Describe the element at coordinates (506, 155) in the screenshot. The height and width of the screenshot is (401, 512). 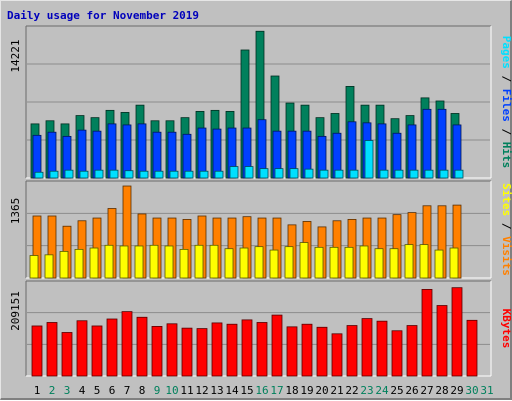
I see `legend-hits-label: Hits` at that location.